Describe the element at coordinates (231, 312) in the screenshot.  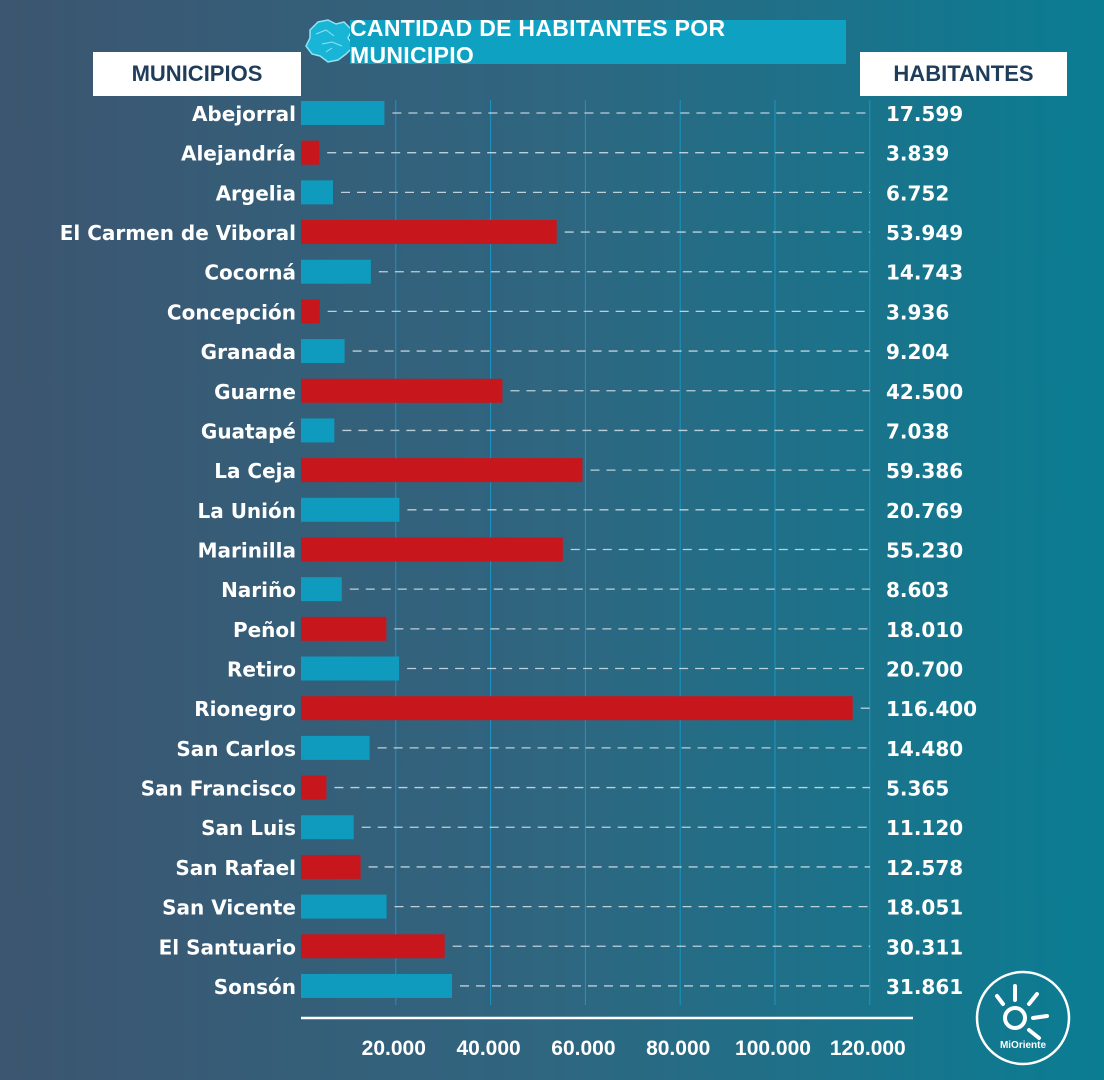
I see `category-label: Concepción` at that location.